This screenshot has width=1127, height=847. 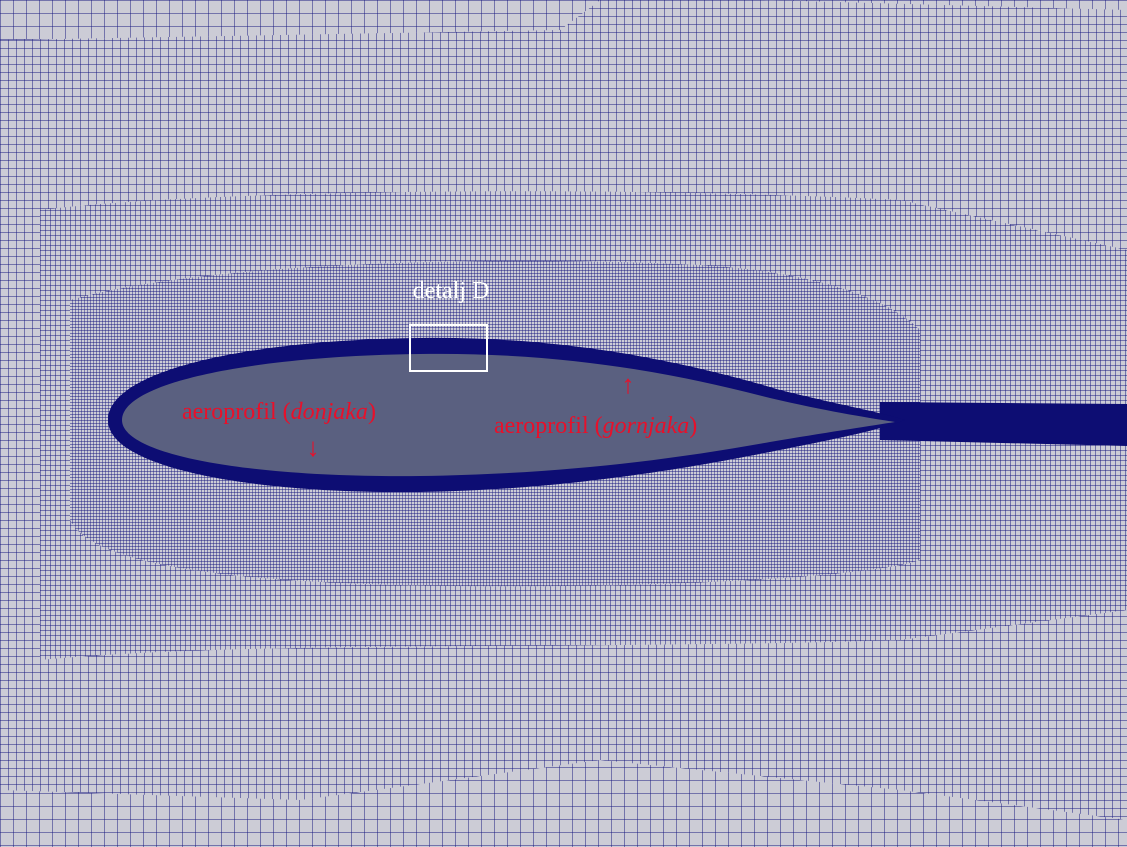 I want to click on wake-boundary-layer, so click(x=1003, y=424).